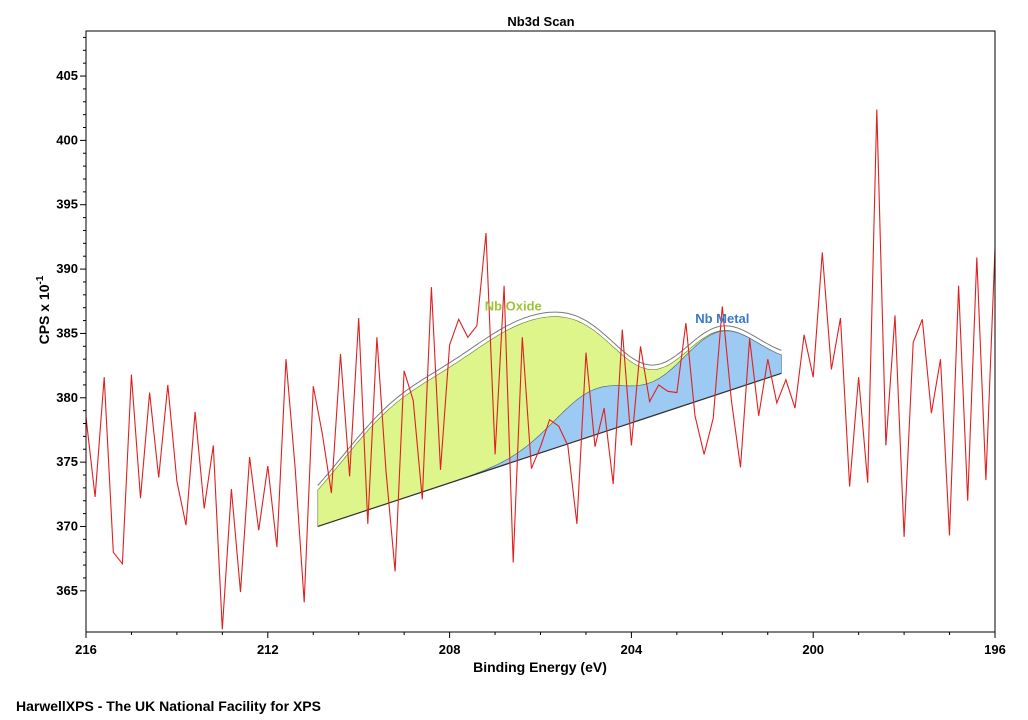 This screenshot has width=1028, height=720. Describe the element at coordinates (813, 649) in the screenshot. I see `x-tick-label: 200` at that location.